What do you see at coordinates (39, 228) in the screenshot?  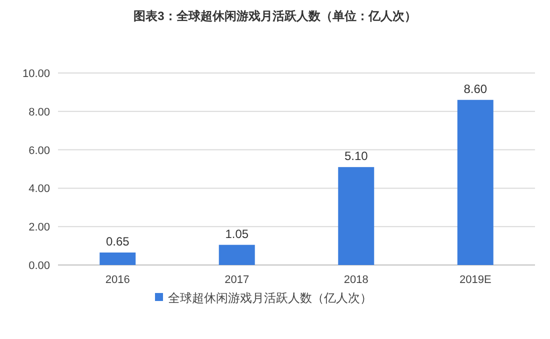 I see `y-tick-label: 2.00` at bounding box center [39, 228].